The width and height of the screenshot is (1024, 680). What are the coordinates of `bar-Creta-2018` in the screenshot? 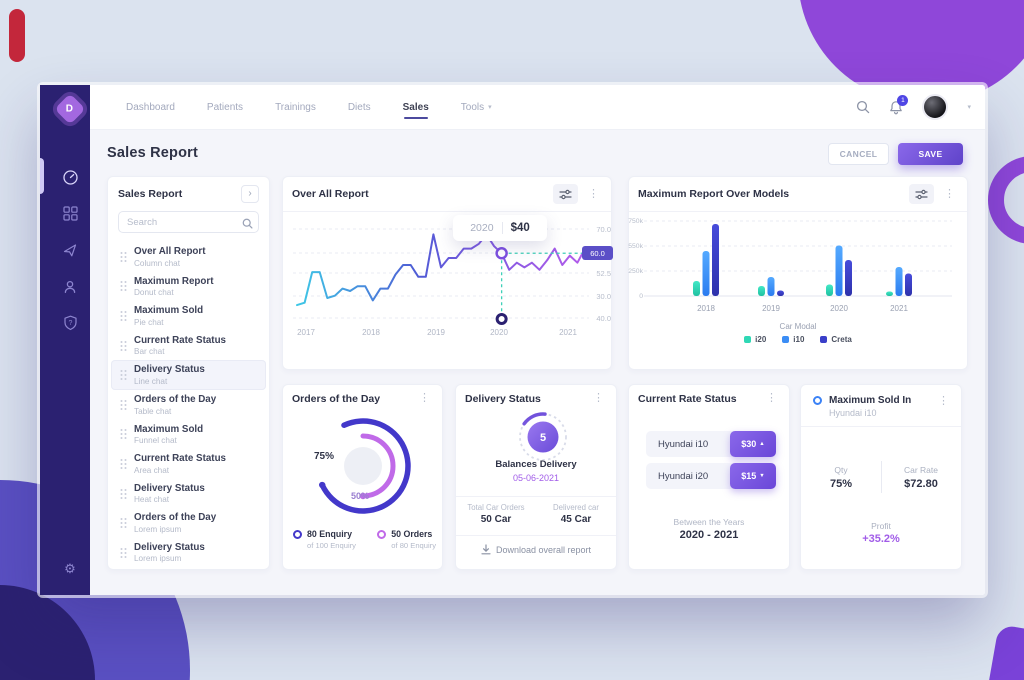 It's located at (715, 260).